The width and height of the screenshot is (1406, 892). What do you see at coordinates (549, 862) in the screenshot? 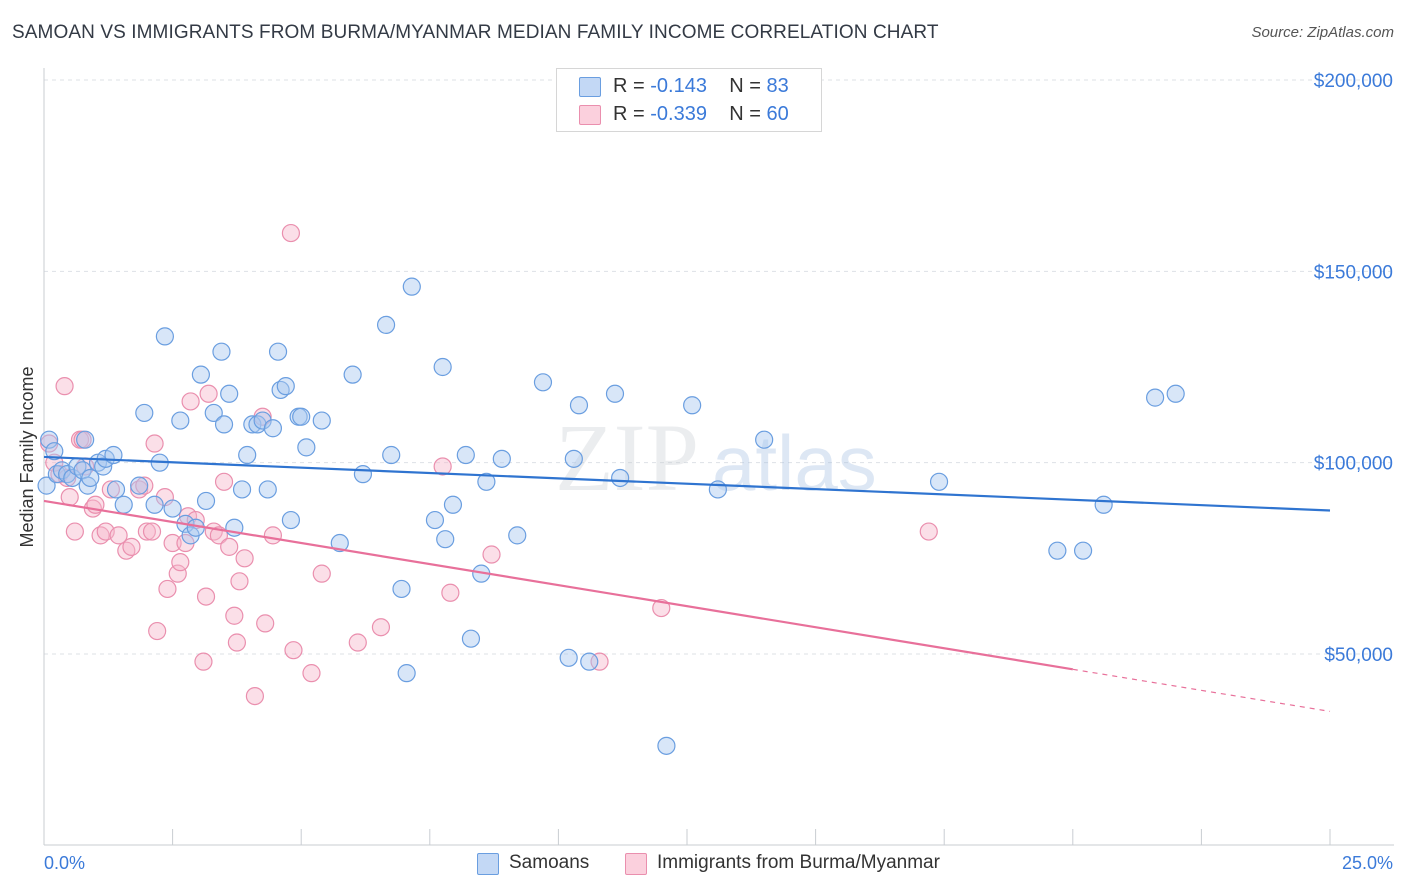
I see `legend-label-samoans: Samoans` at bounding box center [549, 862].